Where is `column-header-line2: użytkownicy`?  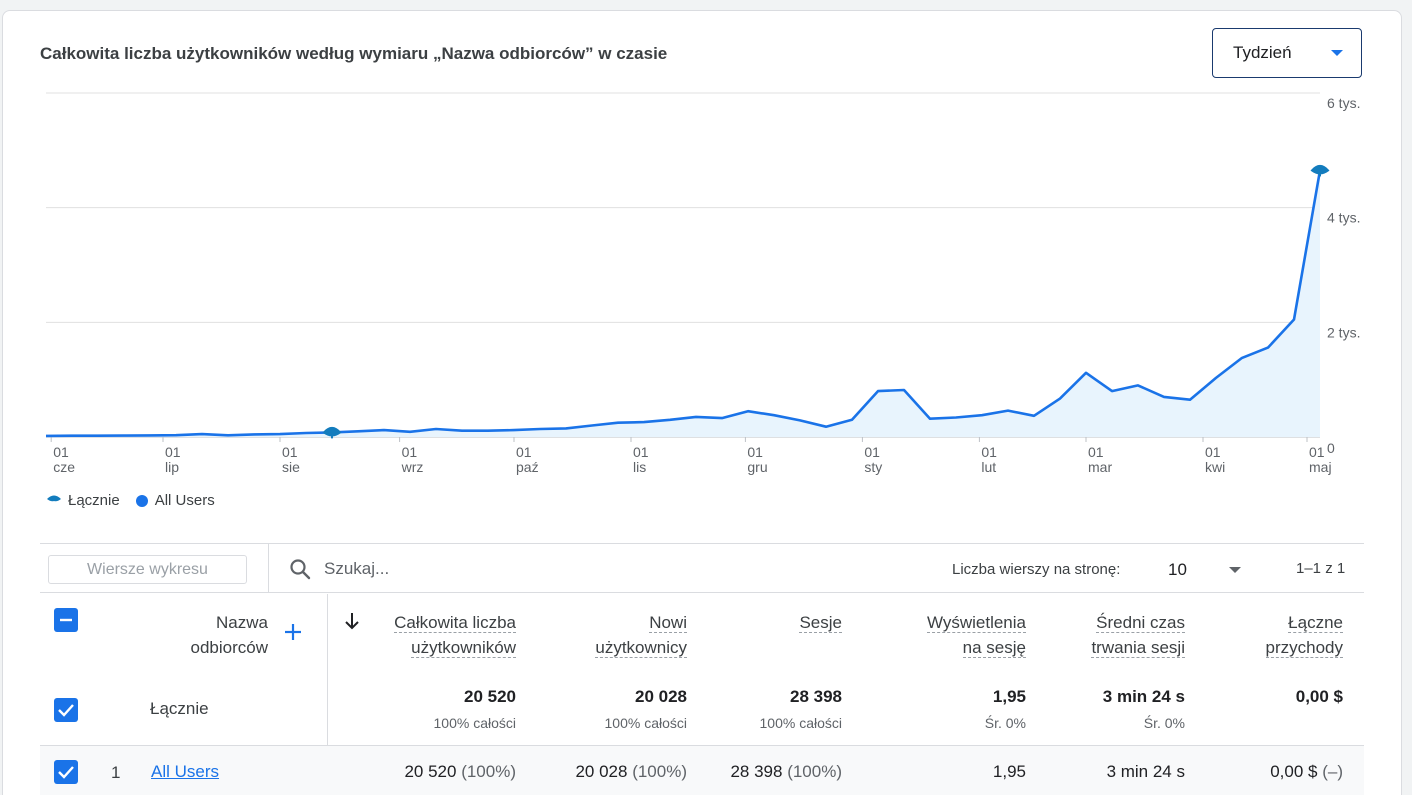 column-header-line2: użytkownicy is located at coordinates (641, 648).